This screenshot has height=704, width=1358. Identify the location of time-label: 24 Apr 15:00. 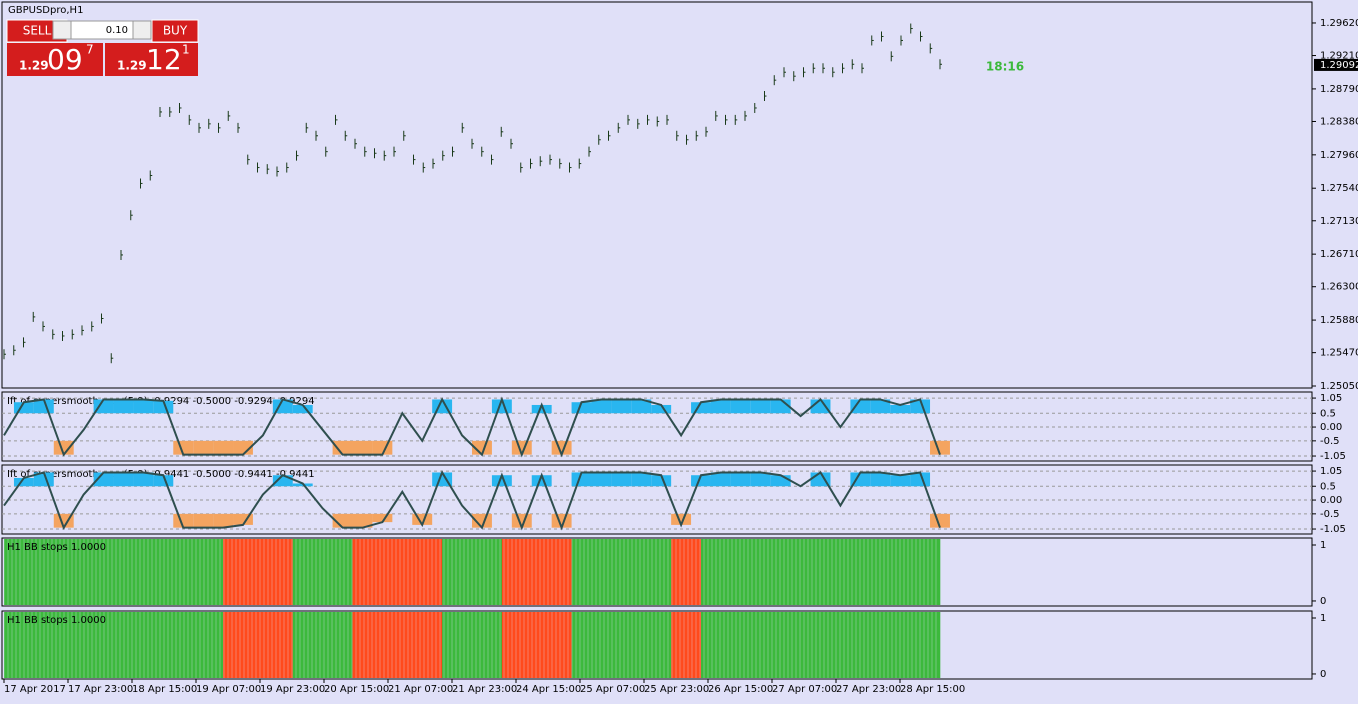
(548, 689).